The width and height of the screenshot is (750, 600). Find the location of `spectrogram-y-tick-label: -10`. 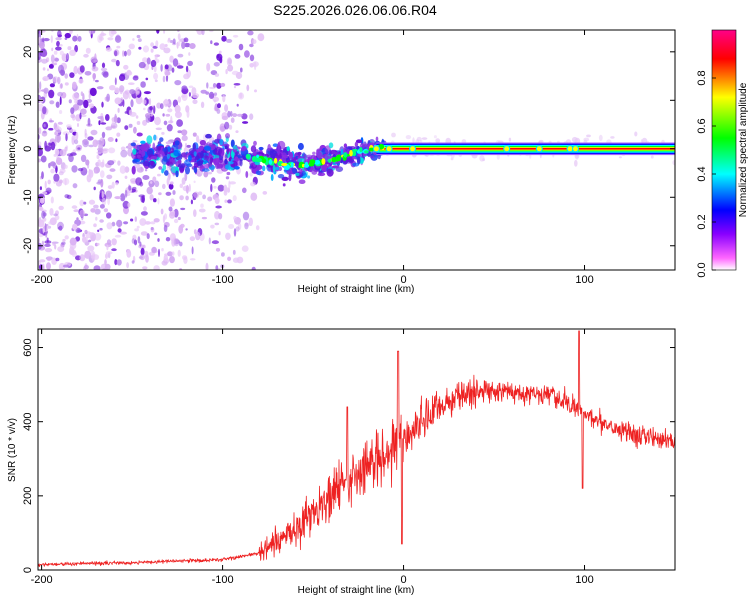

spectrogram-y-tick-label: -10 is located at coordinates (28, 197).